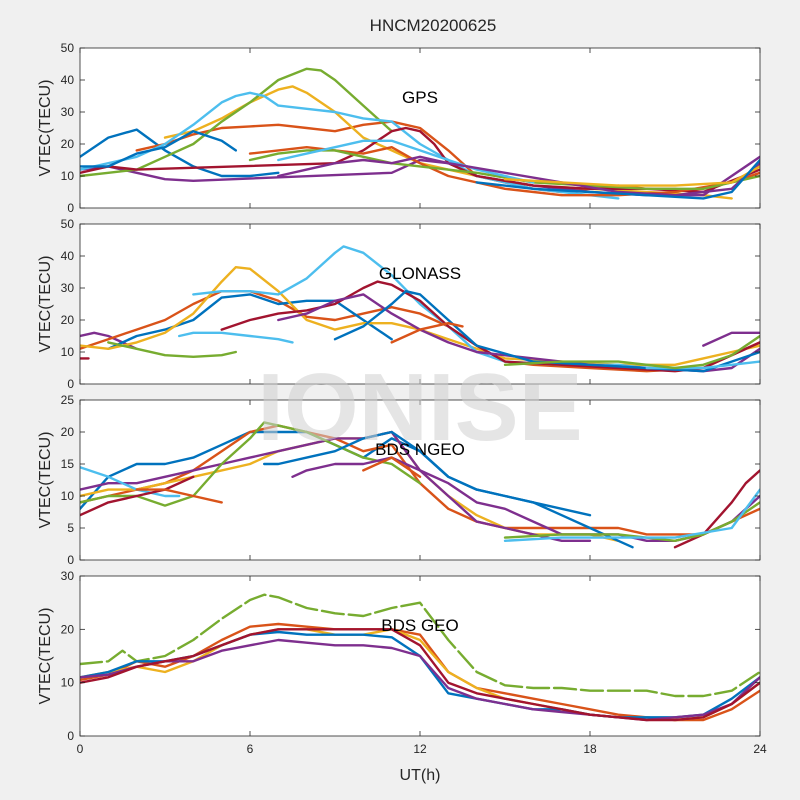 This screenshot has height=800, width=800. Describe the element at coordinates (70, 528) in the screenshot. I see `y-tick-label: 5` at that location.